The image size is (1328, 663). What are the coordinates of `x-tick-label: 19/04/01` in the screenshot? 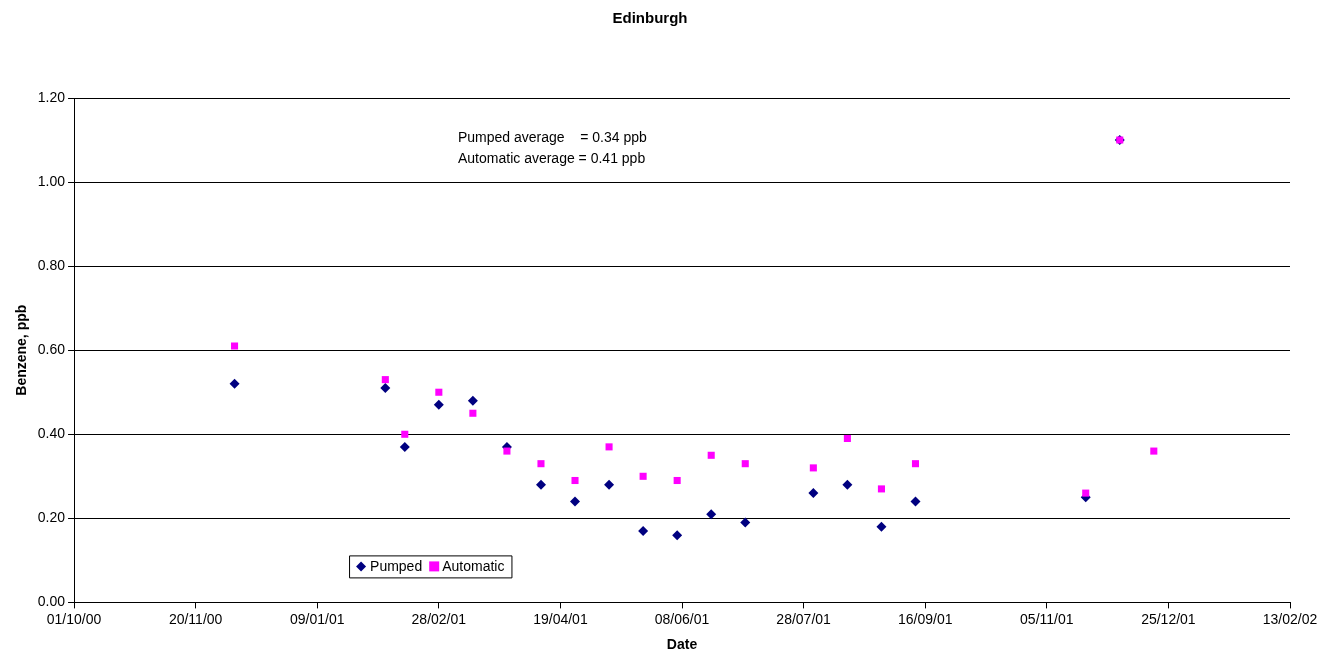 It's located at (560, 618).